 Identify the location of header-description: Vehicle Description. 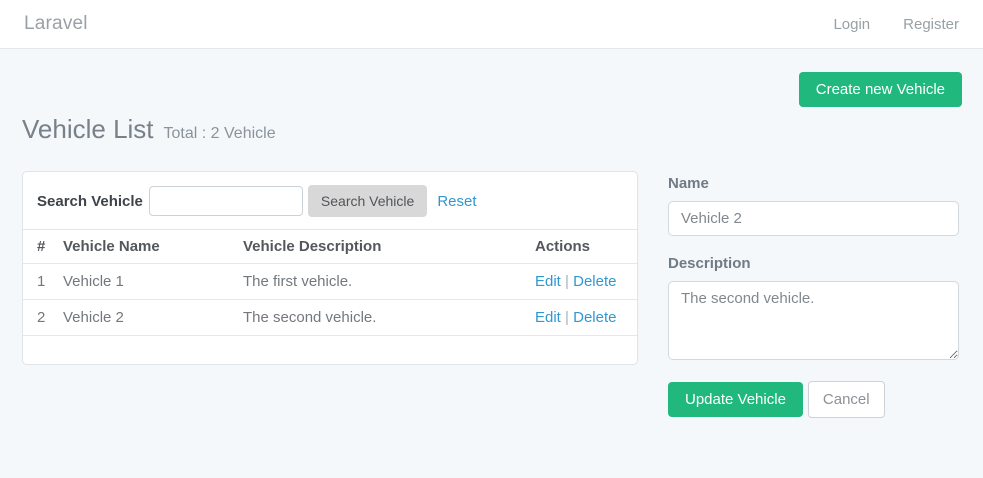
(389, 246).